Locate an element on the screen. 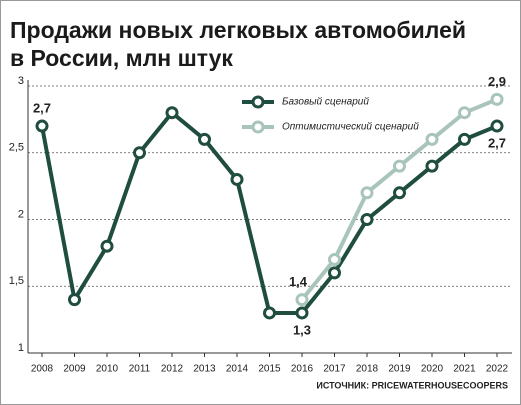 The width and height of the screenshot is (521, 405). chart-title: Продажи новых легковых автомобилей is located at coordinates (238, 30).